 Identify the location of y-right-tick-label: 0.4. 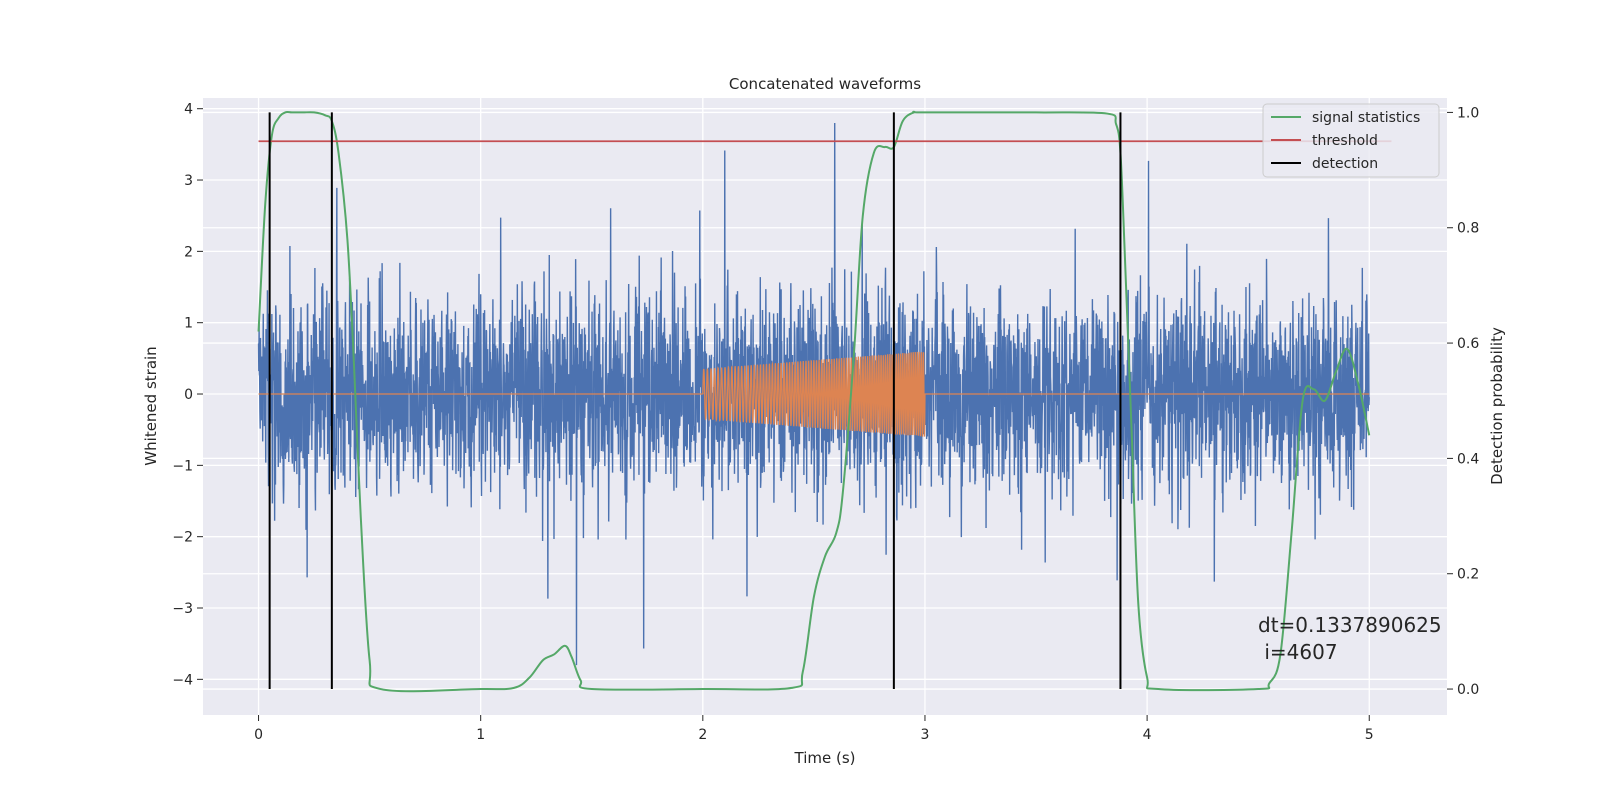
(1468, 459).